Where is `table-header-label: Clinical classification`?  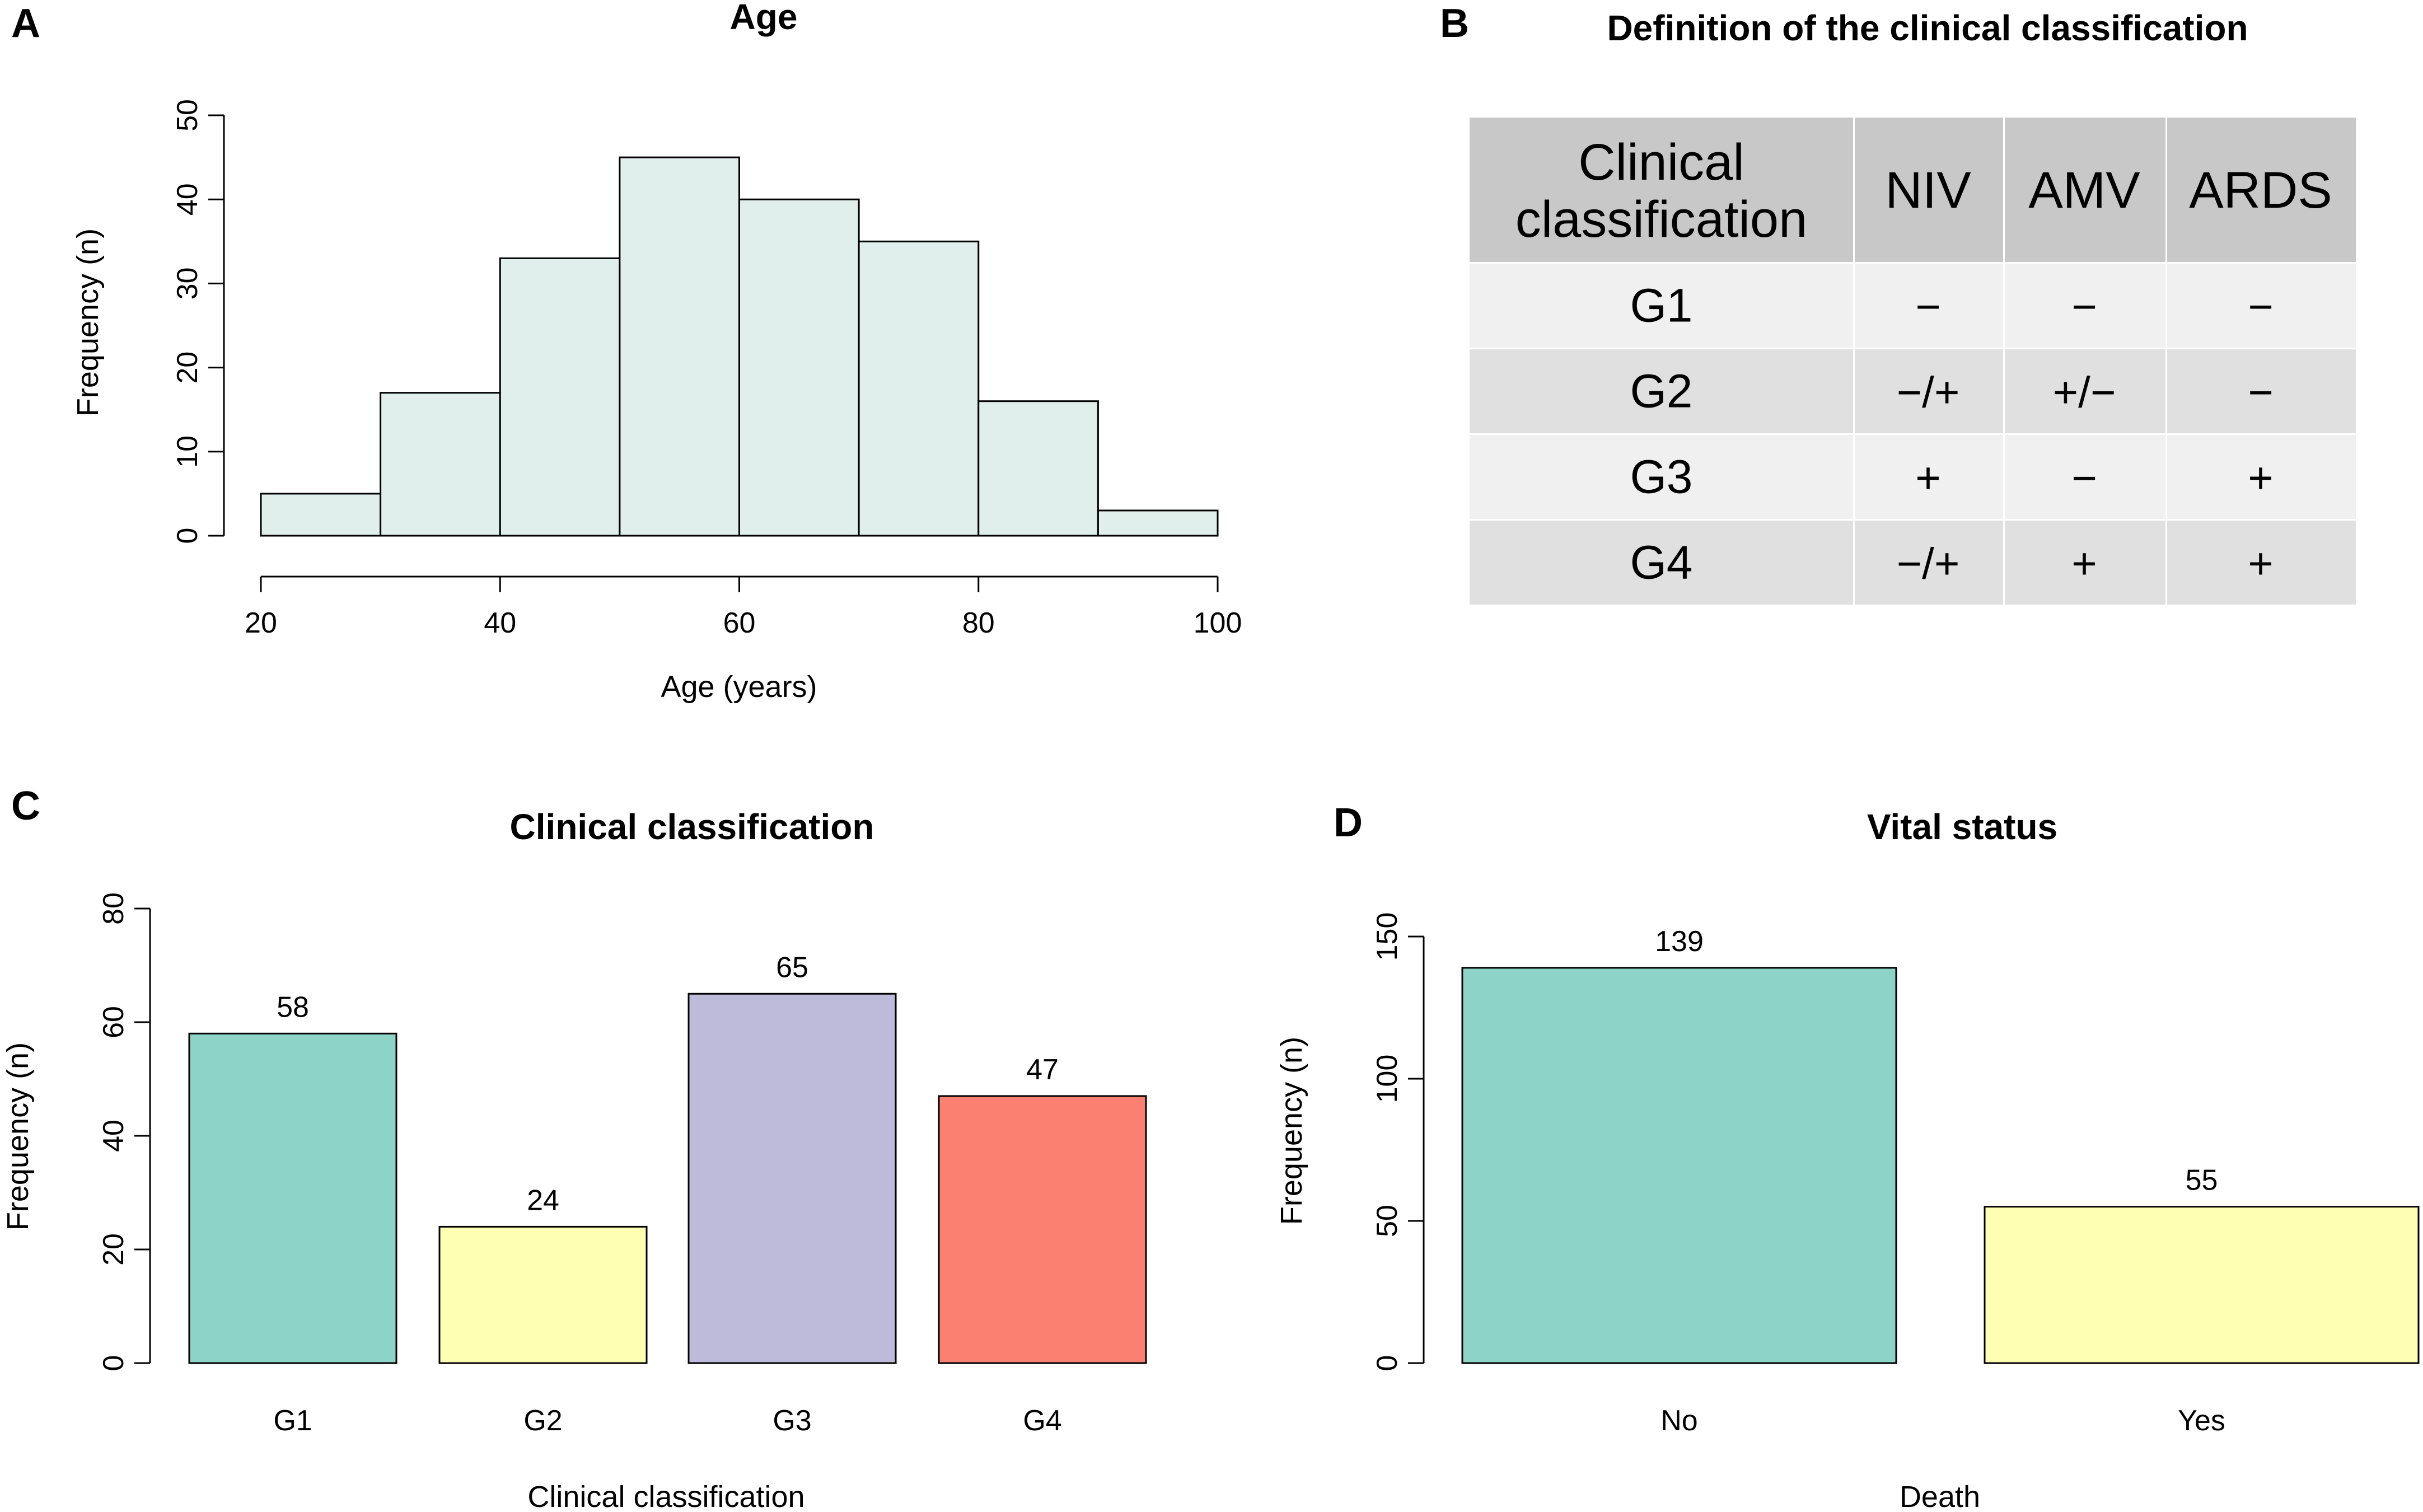
table-header-label: Clinical classification is located at coordinates (1661, 191).